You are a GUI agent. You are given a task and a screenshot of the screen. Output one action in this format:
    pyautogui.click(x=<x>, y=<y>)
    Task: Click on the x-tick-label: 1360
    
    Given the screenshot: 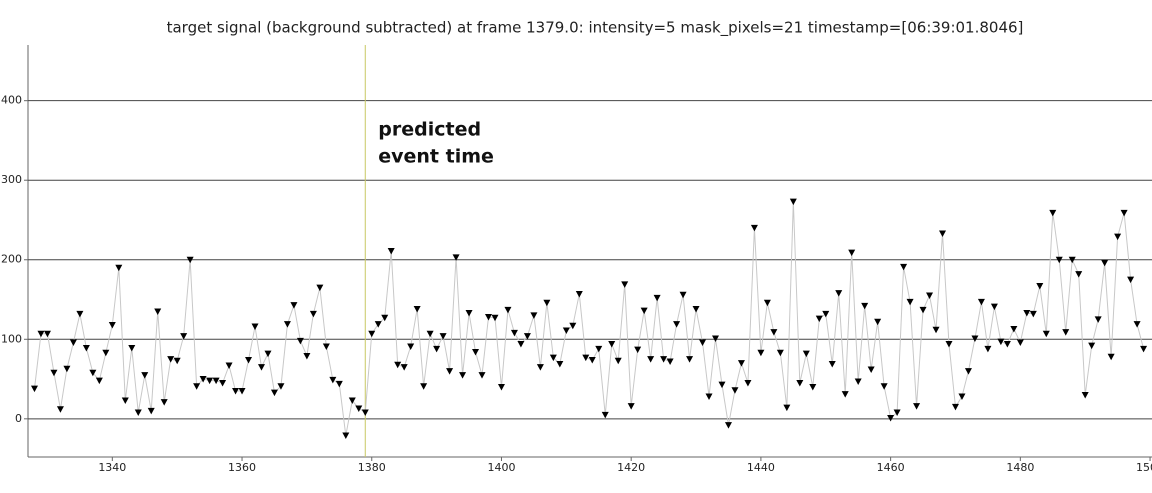 What is the action you would take?
    pyautogui.click(x=242, y=467)
    